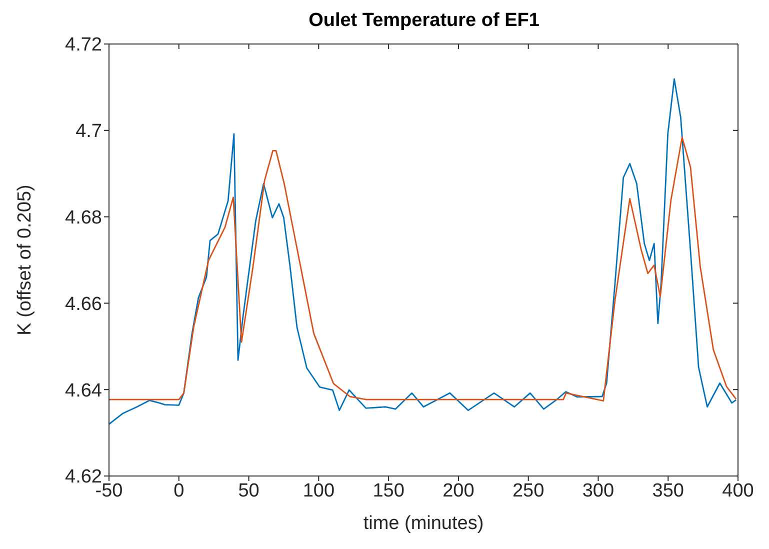 This screenshot has height=549, width=769. I want to click on x-tick-label: 150, so click(388, 491).